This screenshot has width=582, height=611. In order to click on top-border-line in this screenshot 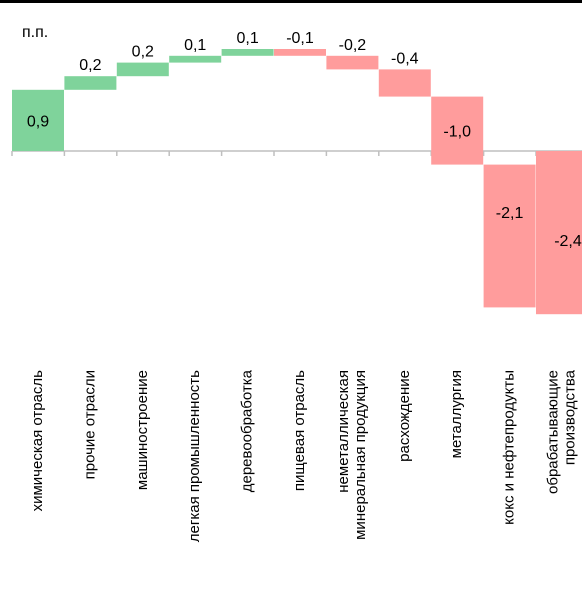, I will do `click(291, 1)`.